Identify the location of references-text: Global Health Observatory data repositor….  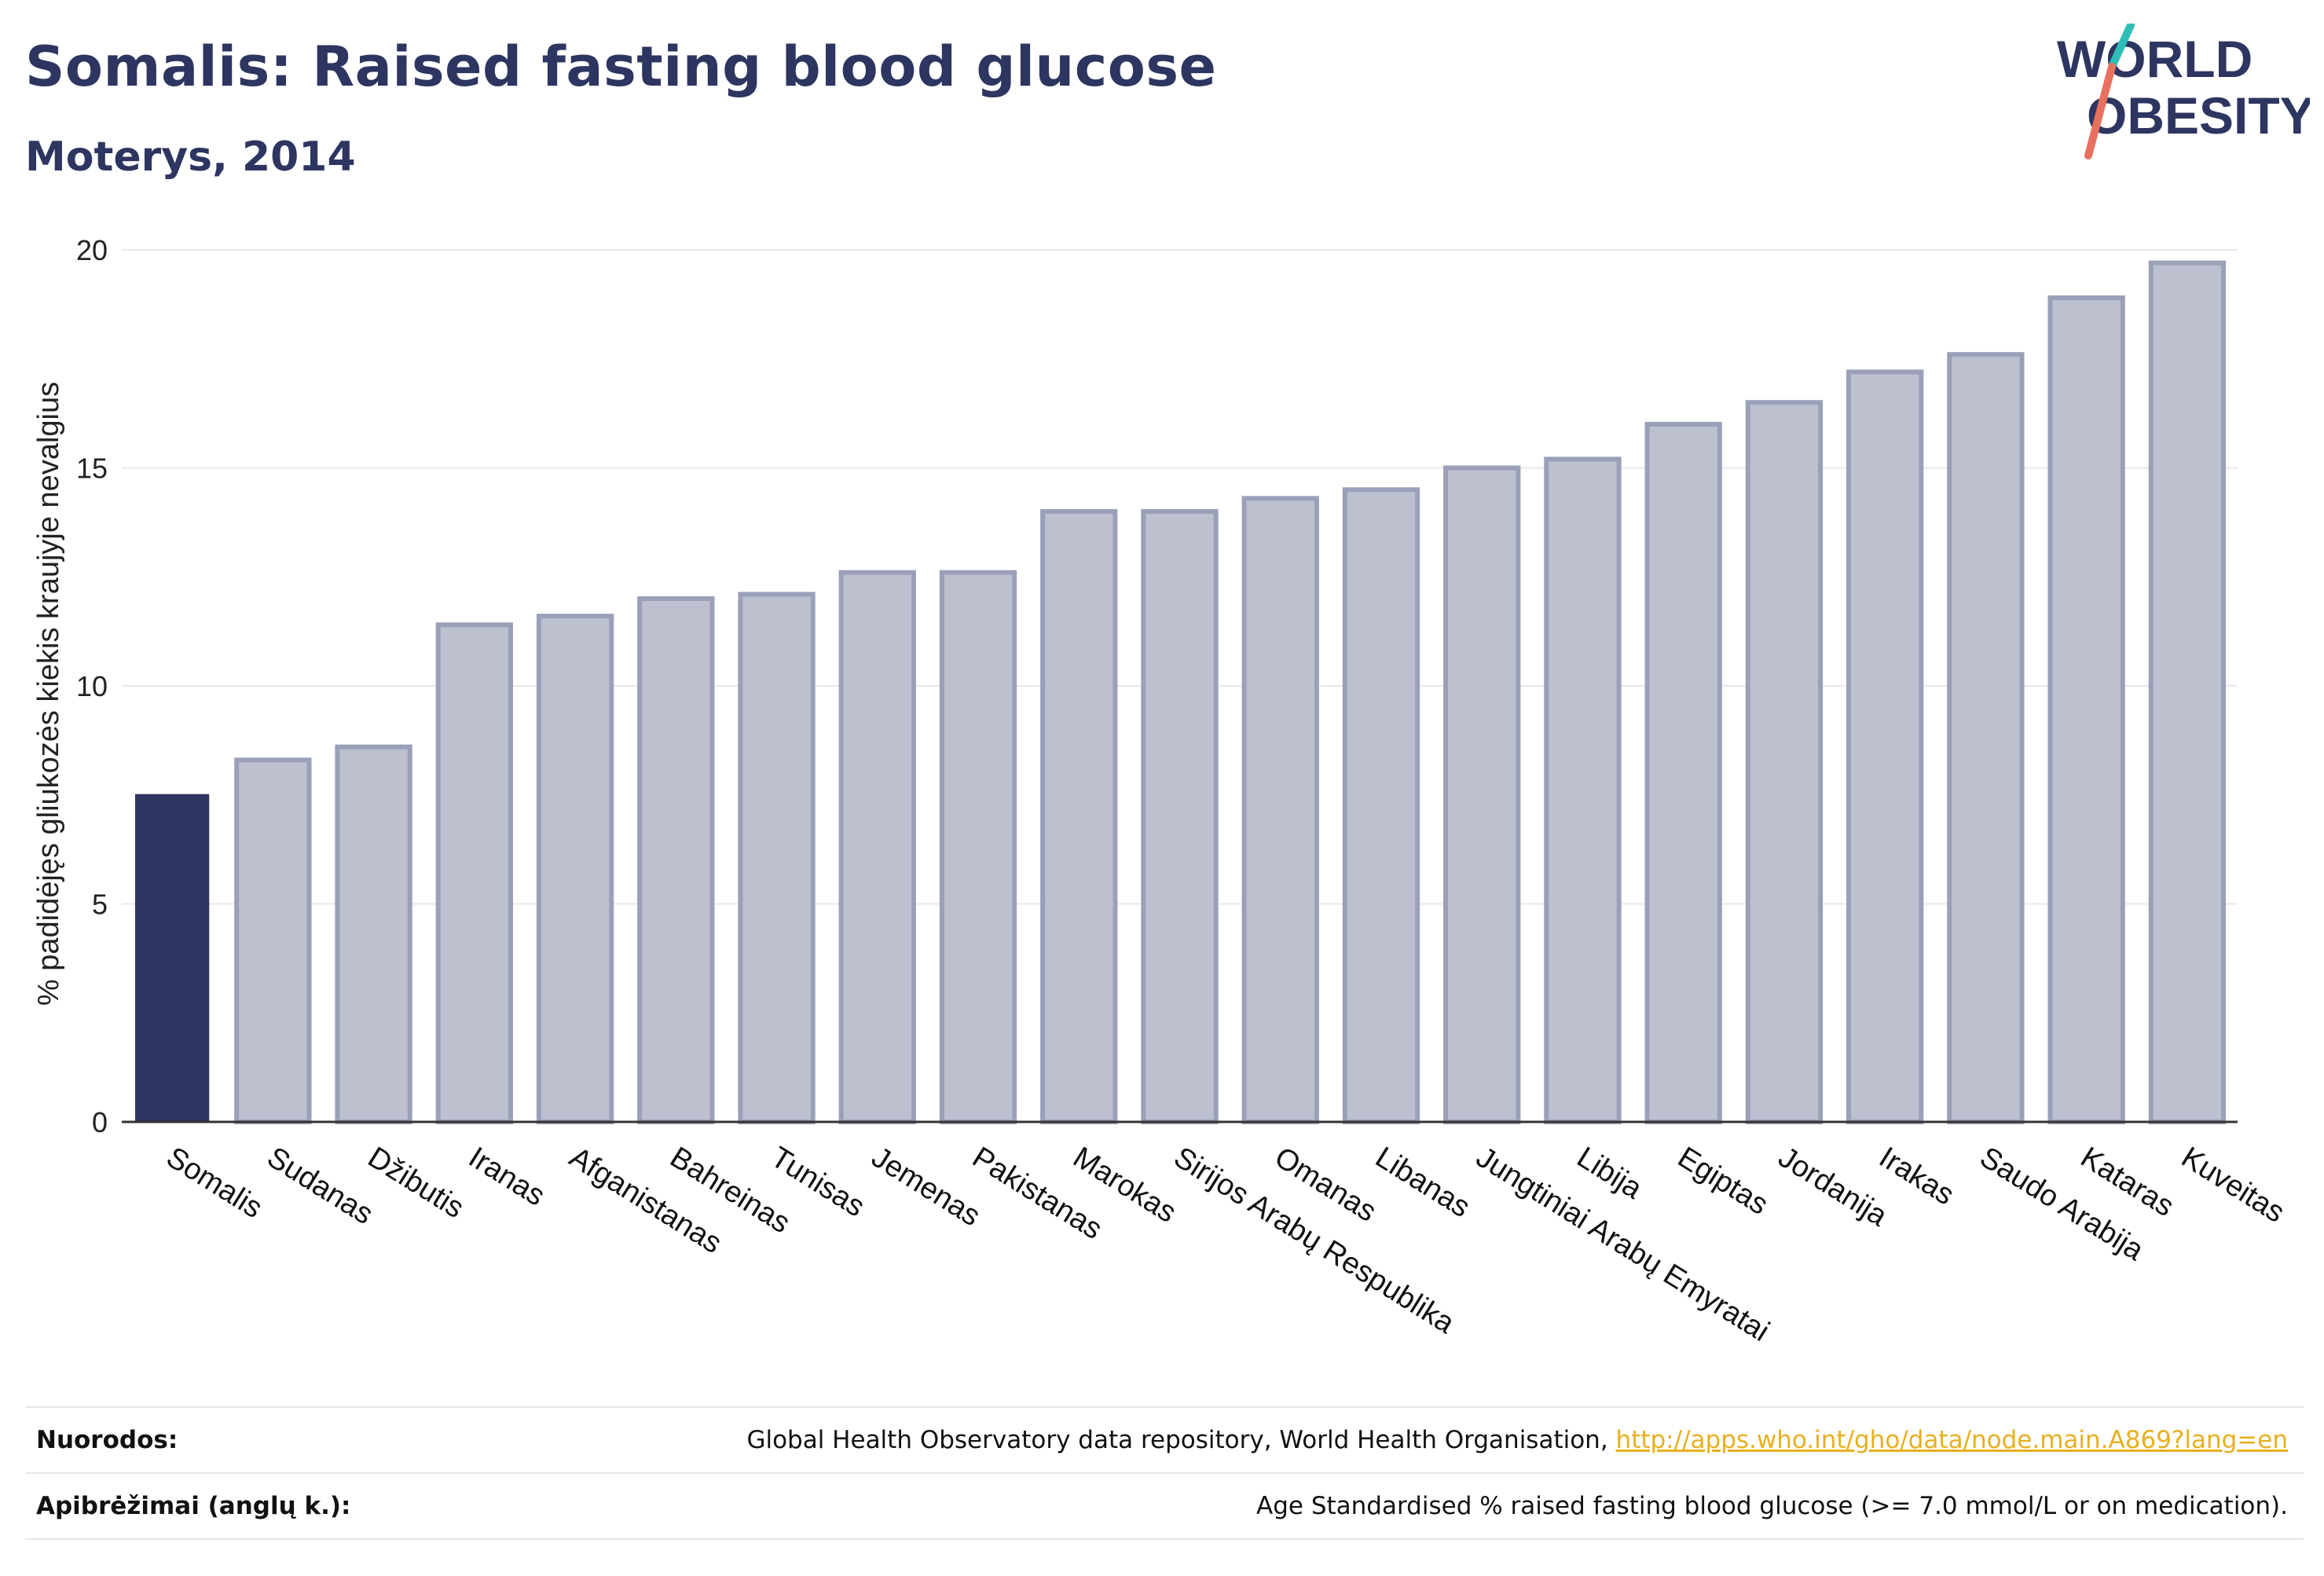
(1181, 1440).